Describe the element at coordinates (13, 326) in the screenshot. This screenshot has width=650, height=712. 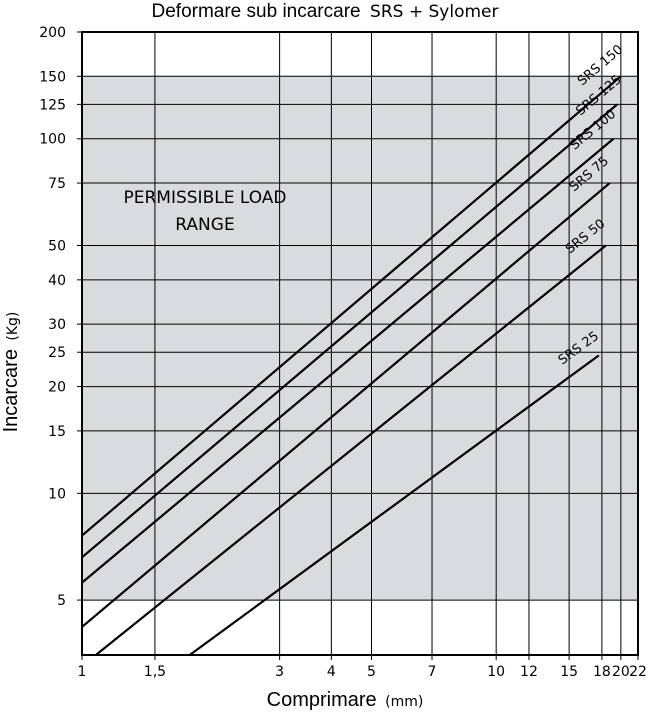
I see `y-axis-label-unit: (Kg)` at that location.